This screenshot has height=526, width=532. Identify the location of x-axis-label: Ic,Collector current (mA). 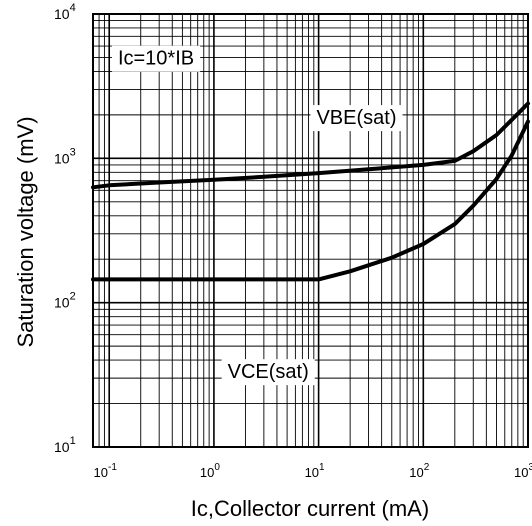
(310, 508).